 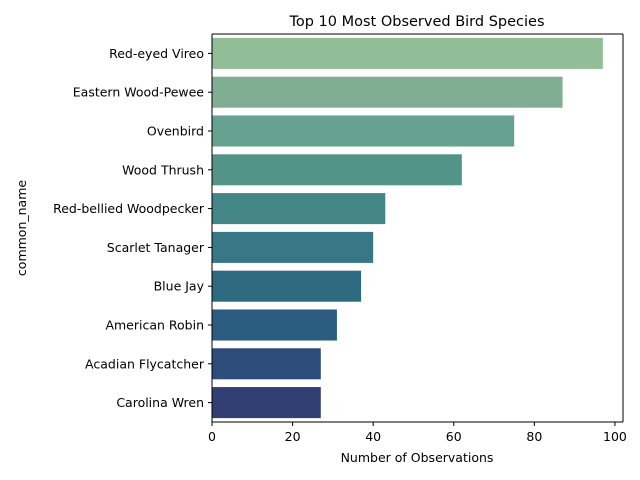 I want to click on y-tick-label: Blue Jay, so click(x=179, y=286).